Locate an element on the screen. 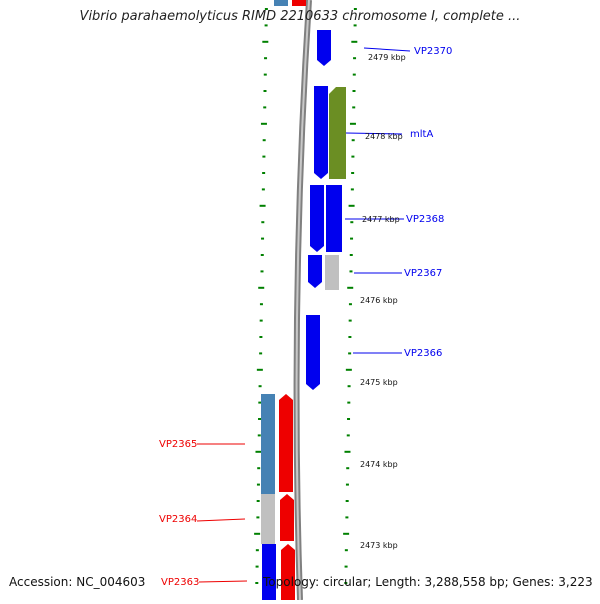 The height and width of the screenshot is (604, 600). right-scale-ticks is located at coordinates (350, 296).